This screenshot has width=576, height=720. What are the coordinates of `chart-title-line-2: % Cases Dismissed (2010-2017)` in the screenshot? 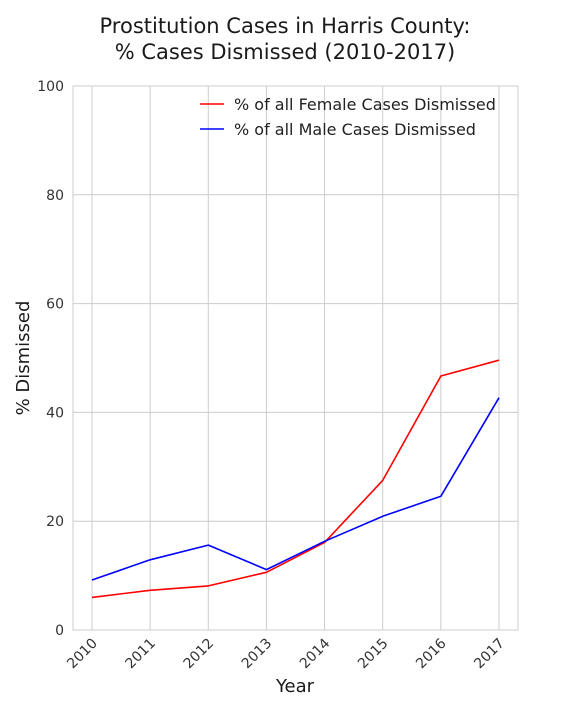 It's located at (285, 52).